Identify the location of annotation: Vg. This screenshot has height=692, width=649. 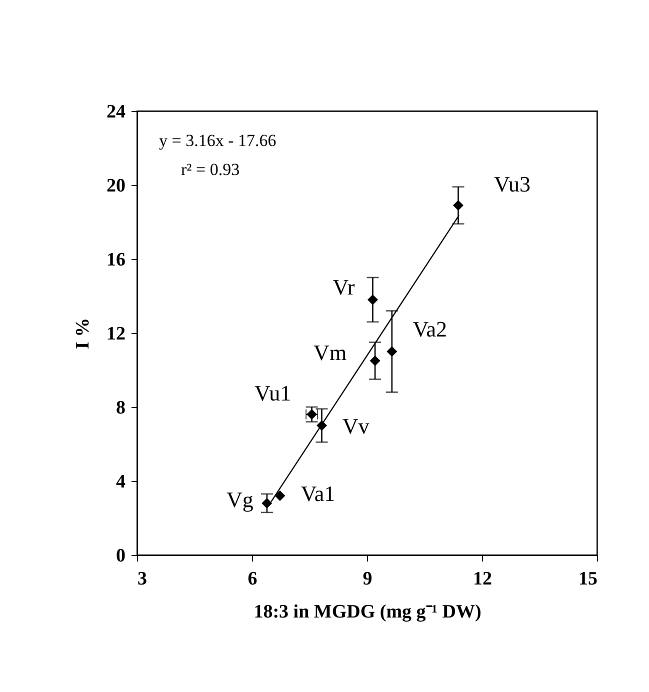
(240, 499).